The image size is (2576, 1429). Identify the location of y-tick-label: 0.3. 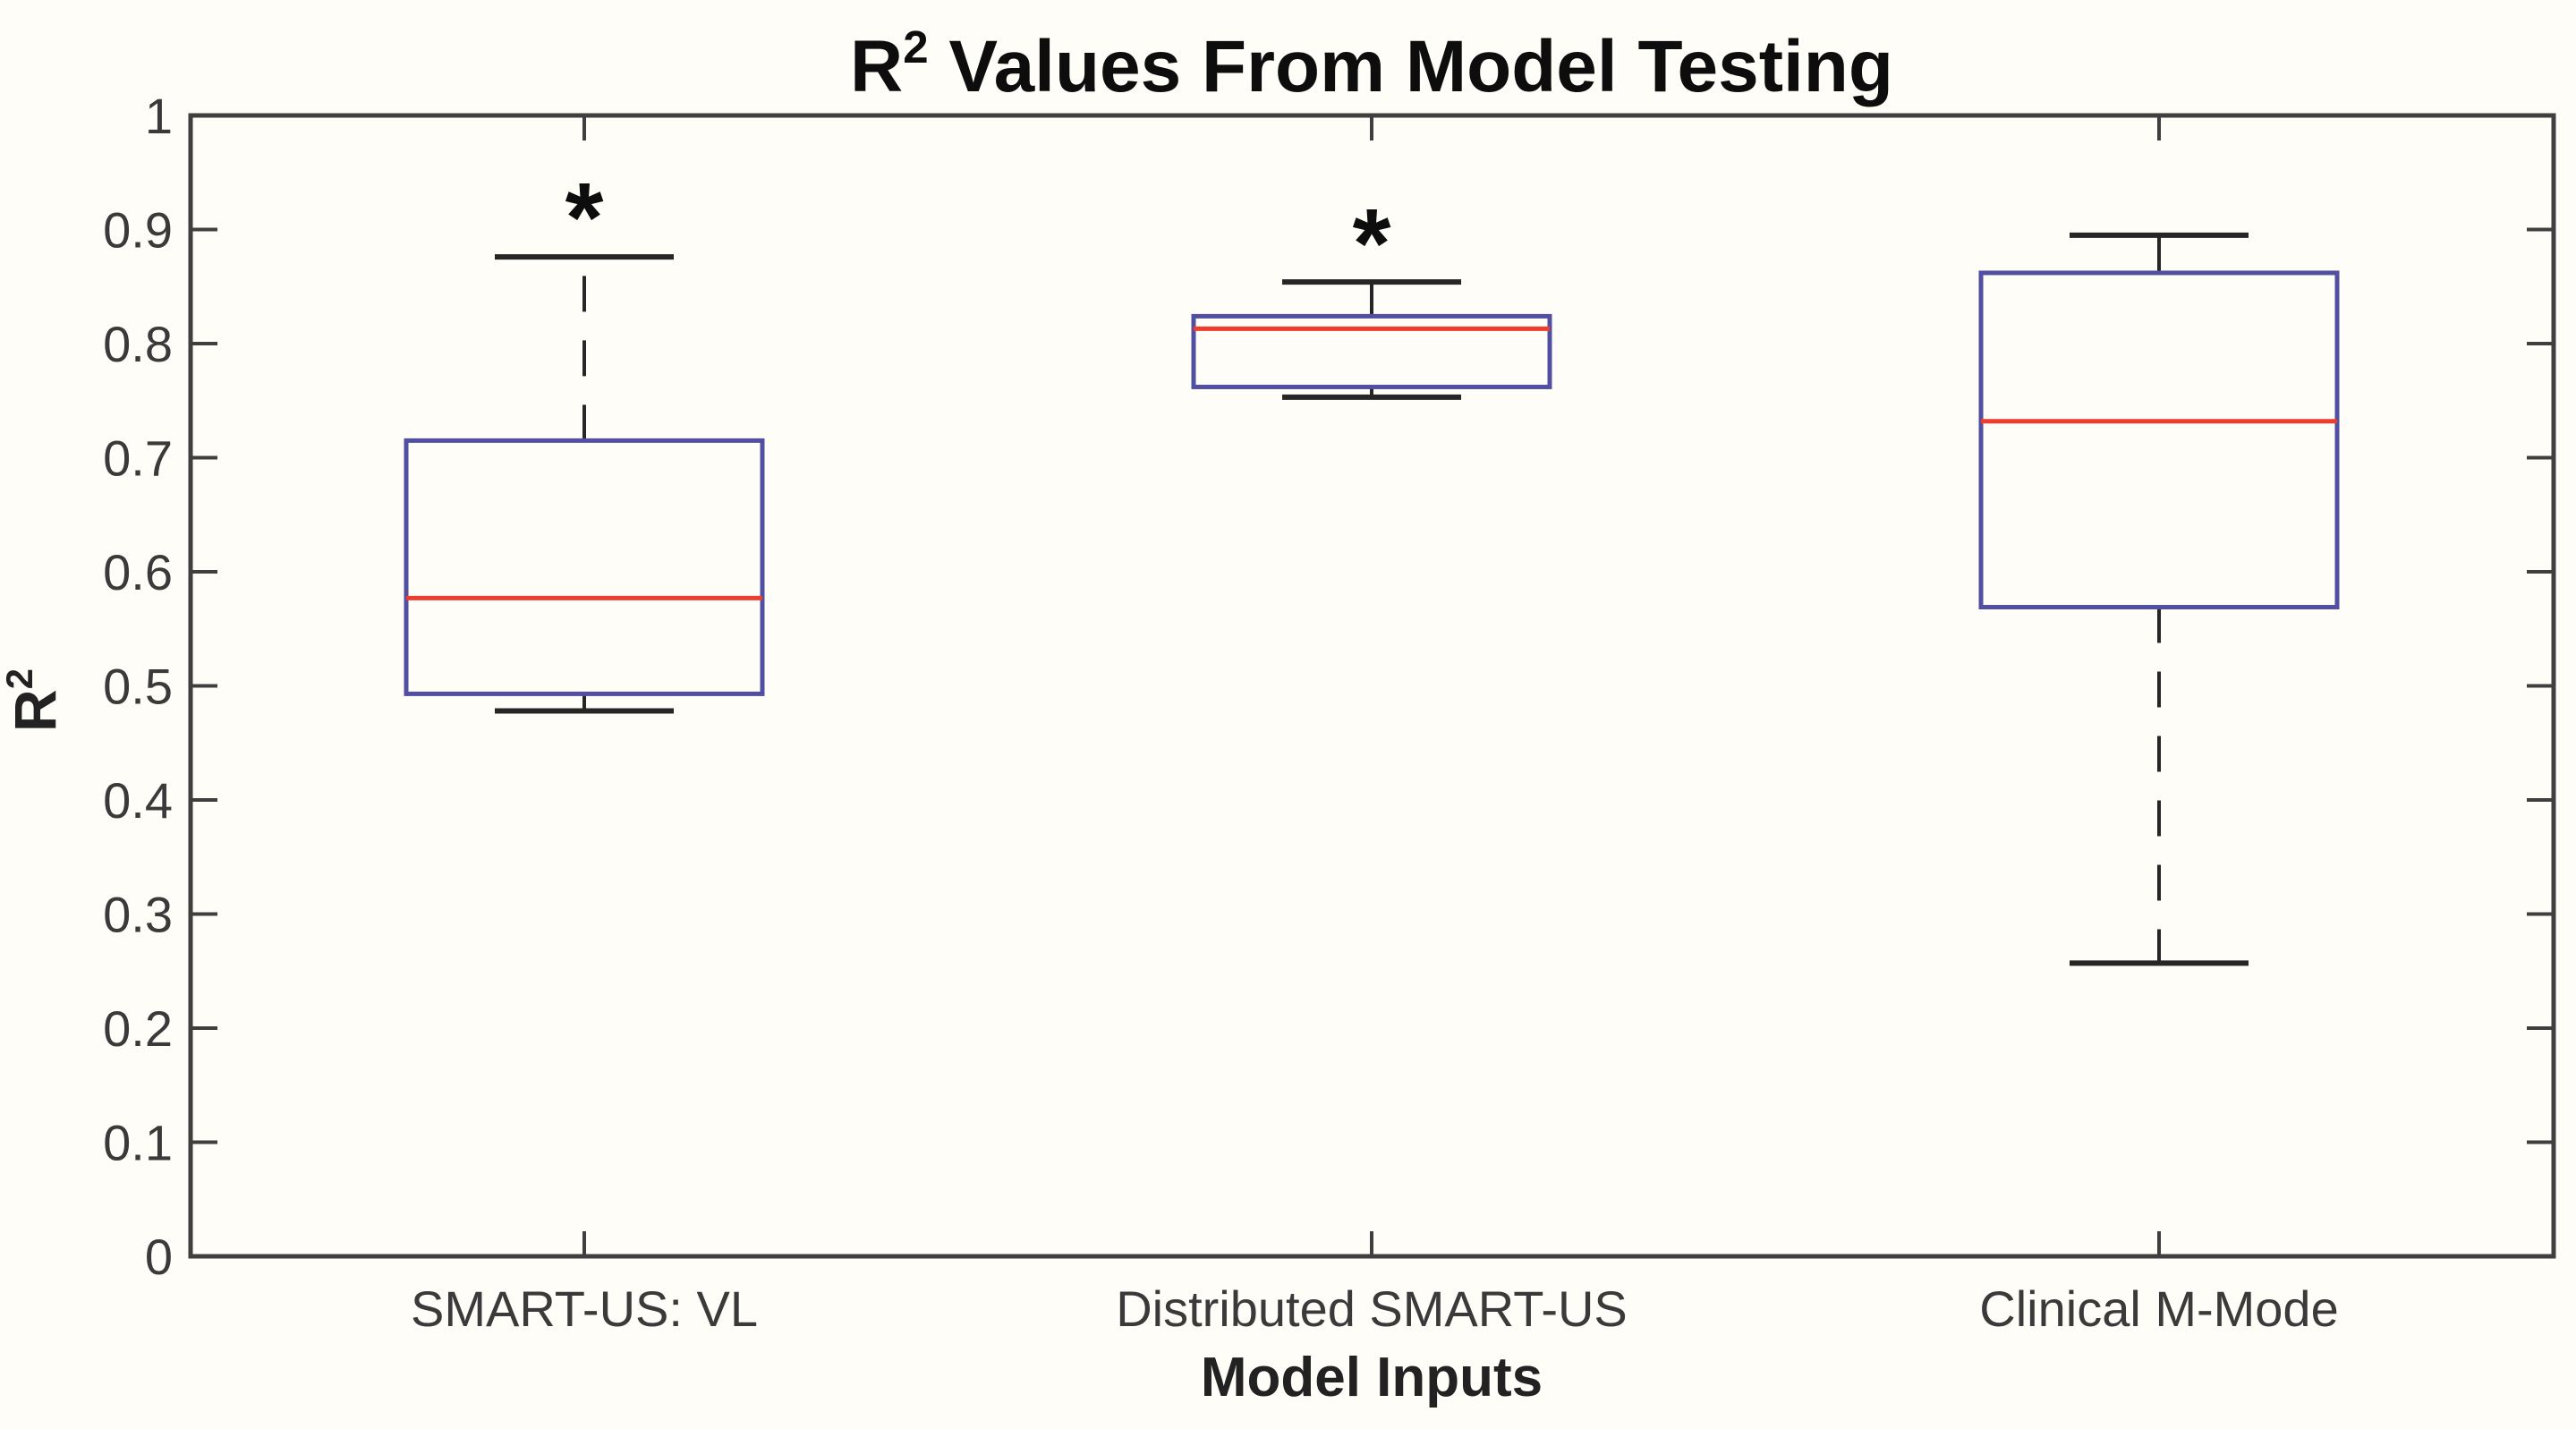
(138, 915).